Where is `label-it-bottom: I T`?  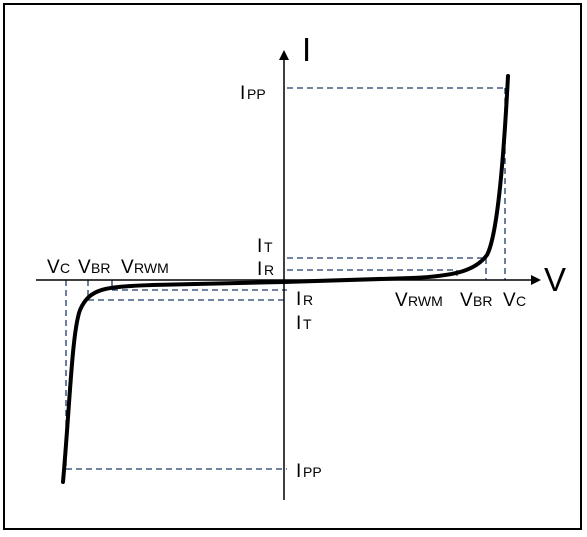
label-it-bottom: I T is located at coordinates (304, 323).